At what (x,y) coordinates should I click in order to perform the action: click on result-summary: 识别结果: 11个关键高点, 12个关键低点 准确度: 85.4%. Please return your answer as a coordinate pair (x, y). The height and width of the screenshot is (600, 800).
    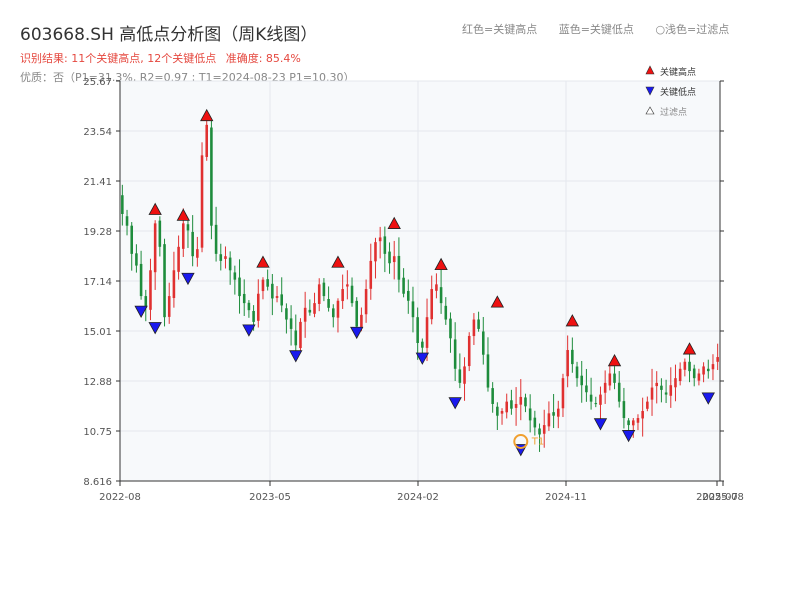
    Looking at the image, I should click on (163, 58).